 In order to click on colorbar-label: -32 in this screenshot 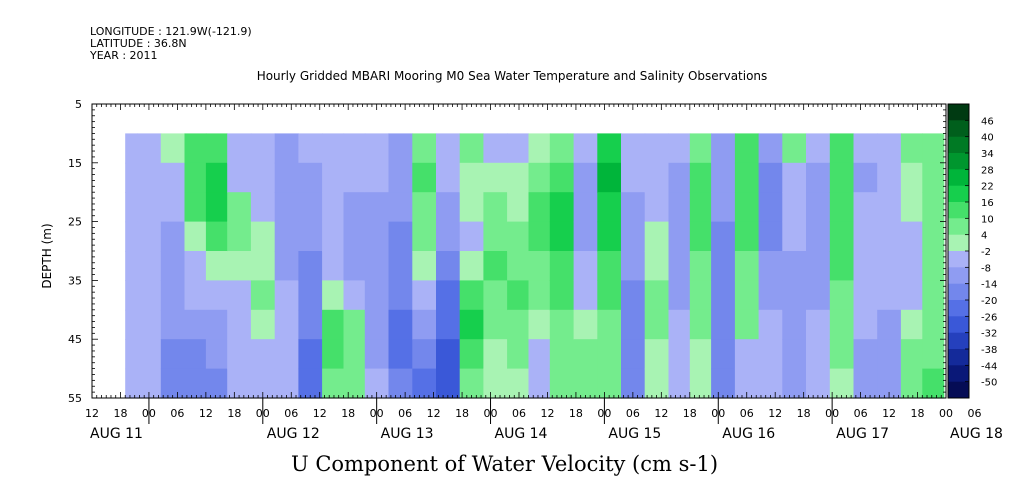, I will do `click(989, 334)`.